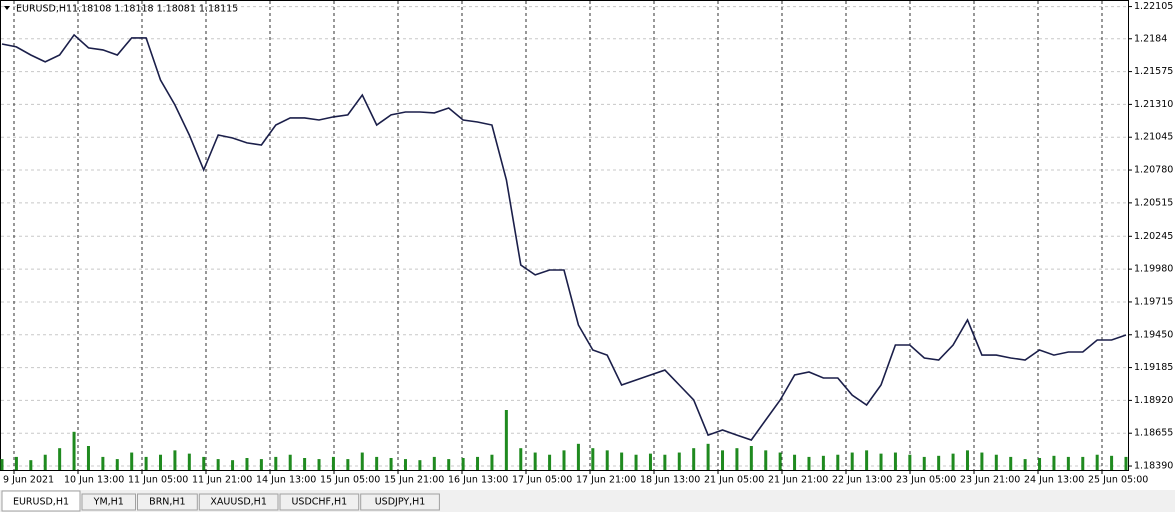 The image size is (1175, 516). I want to click on x-tick-label: 15 Jun 05:00, so click(350, 480).